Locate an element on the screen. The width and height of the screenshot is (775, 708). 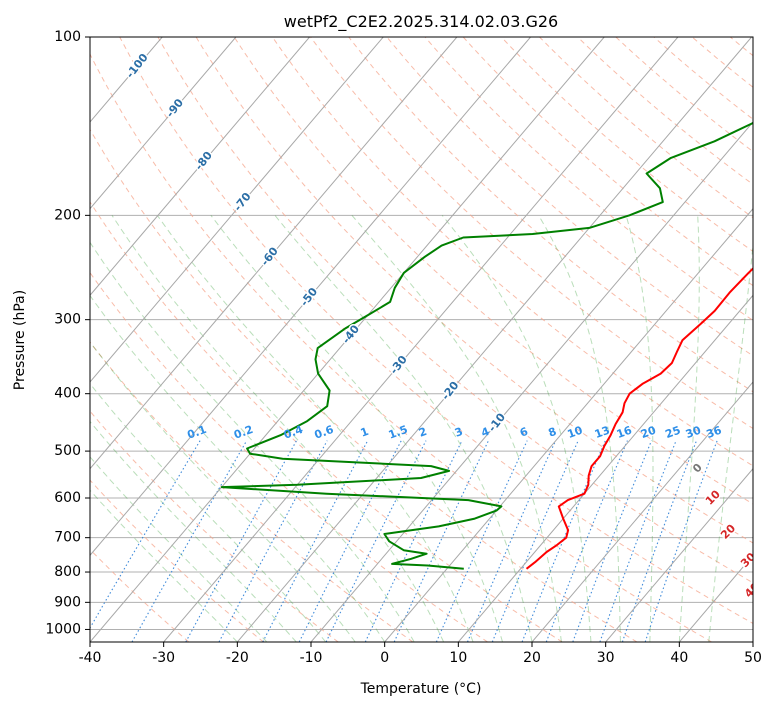
mixing-ratio-label: 3 is located at coordinates (459, 432).